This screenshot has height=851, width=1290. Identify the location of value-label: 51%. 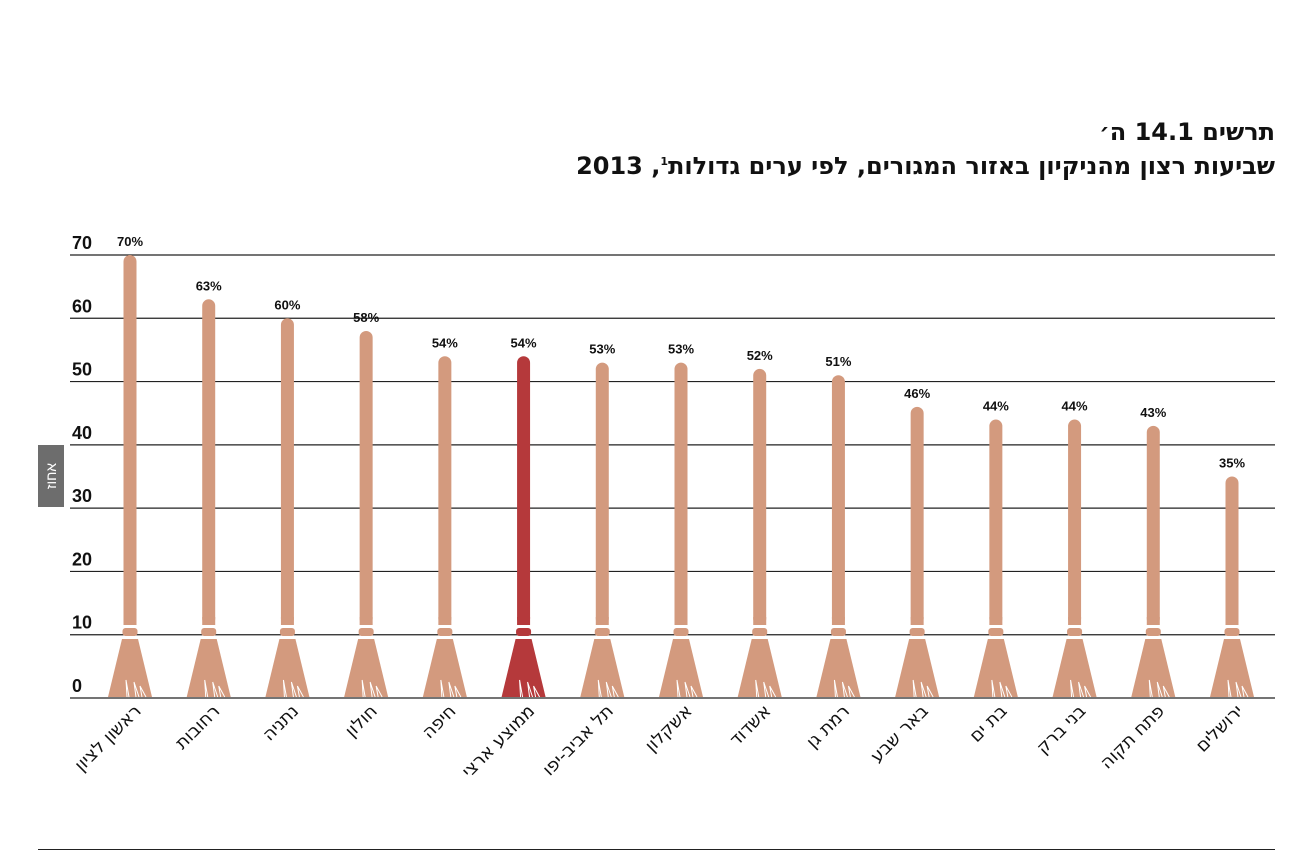
(838, 361).